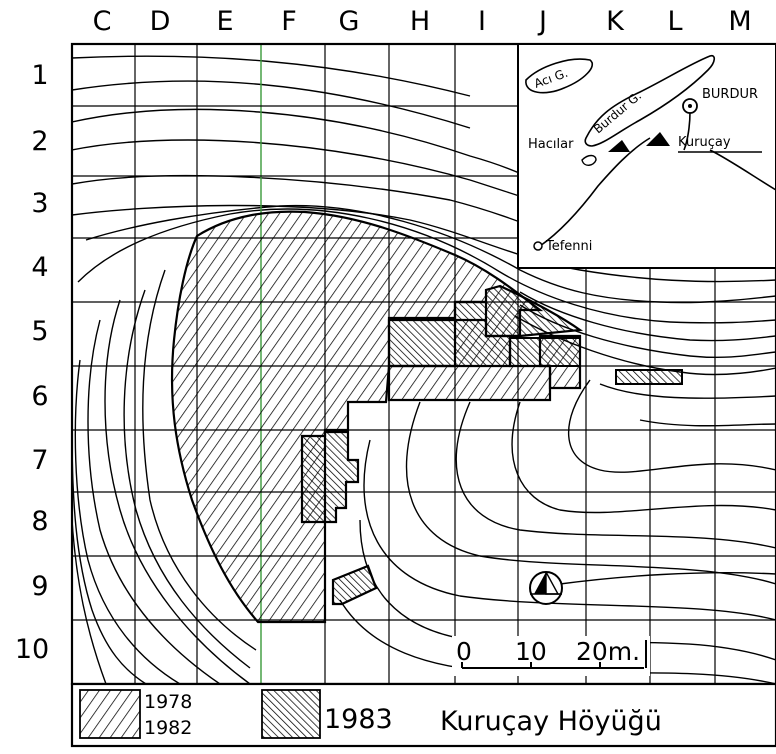  I want to click on scale-label-0: 0, so click(464, 651).